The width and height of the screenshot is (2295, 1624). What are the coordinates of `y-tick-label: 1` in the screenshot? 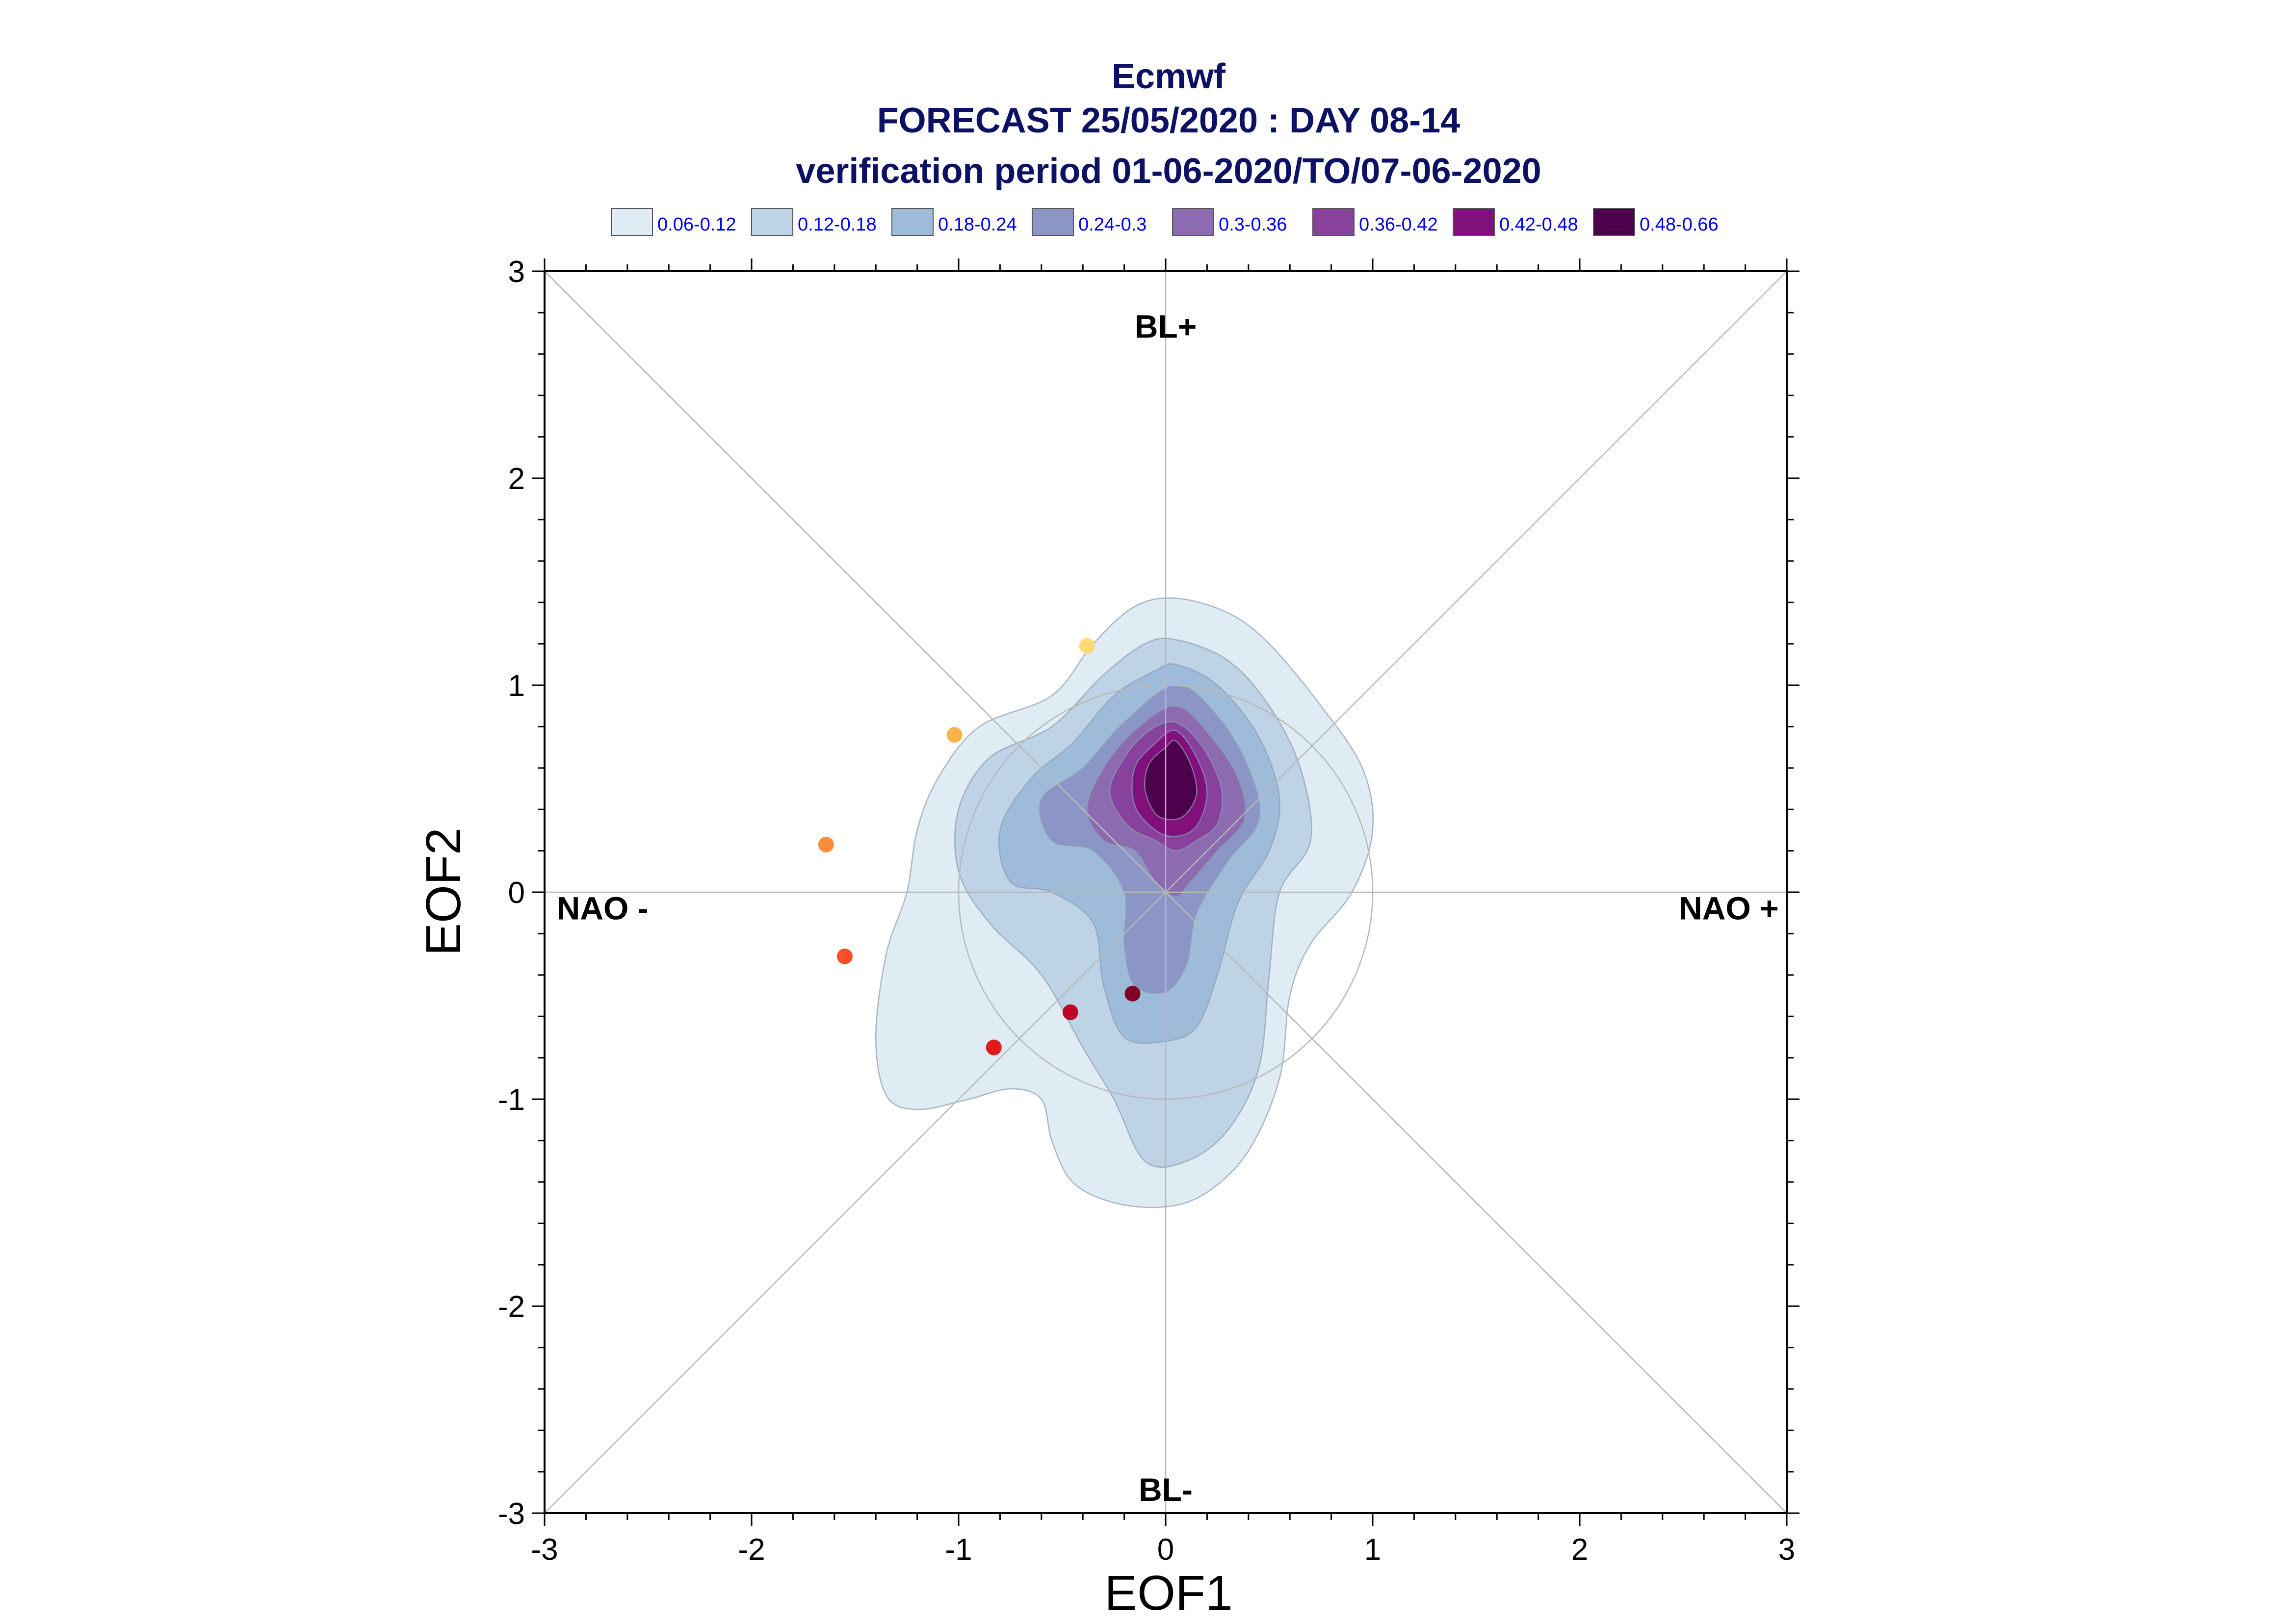 It's located at (517, 686).